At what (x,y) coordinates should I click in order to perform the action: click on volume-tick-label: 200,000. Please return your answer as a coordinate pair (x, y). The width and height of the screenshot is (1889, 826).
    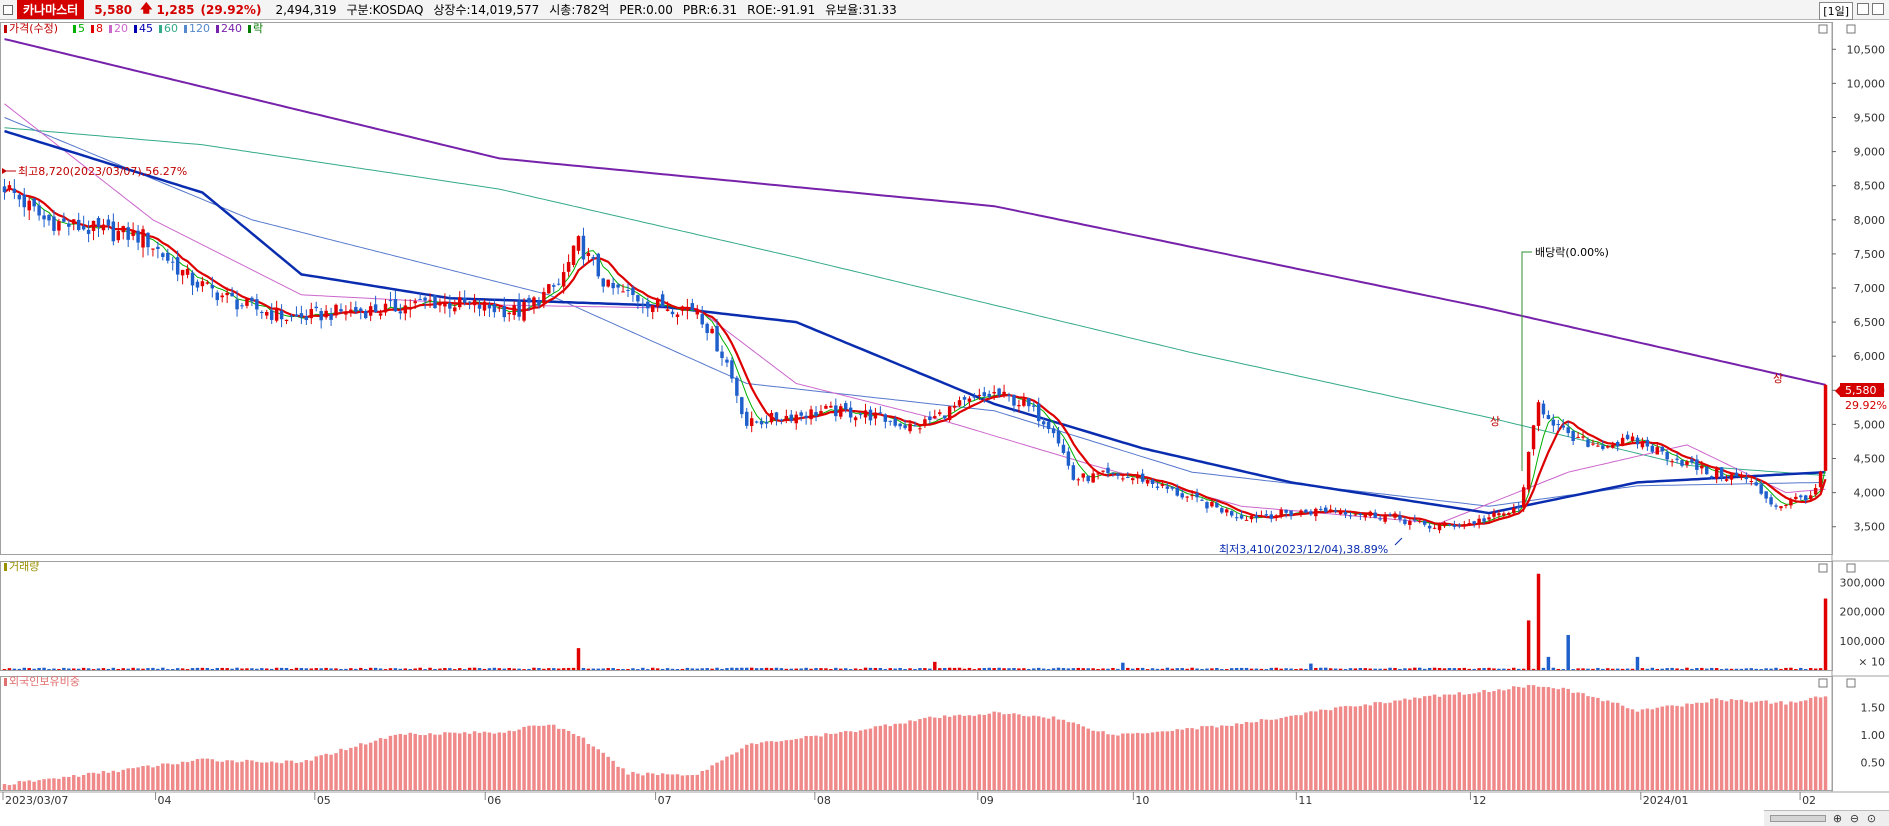
    Looking at the image, I should click on (1863, 612).